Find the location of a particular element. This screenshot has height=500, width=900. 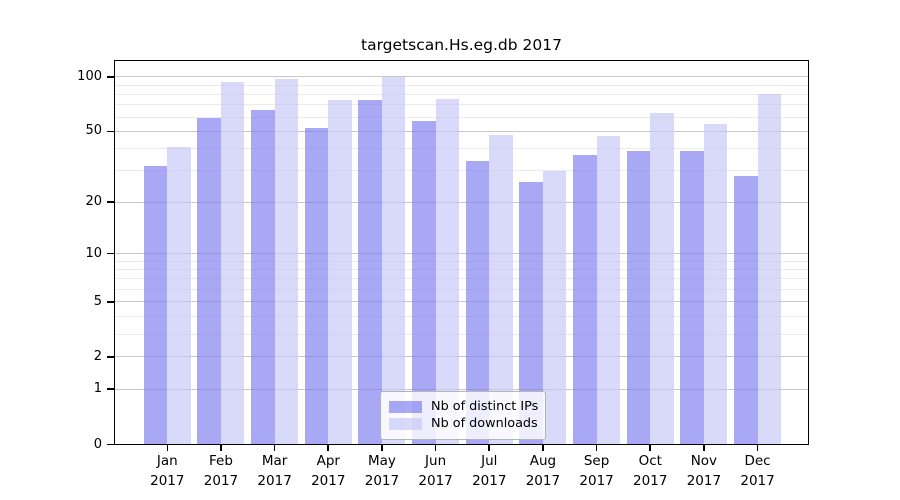

bar-downloads-jul is located at coordinates (501, 289).